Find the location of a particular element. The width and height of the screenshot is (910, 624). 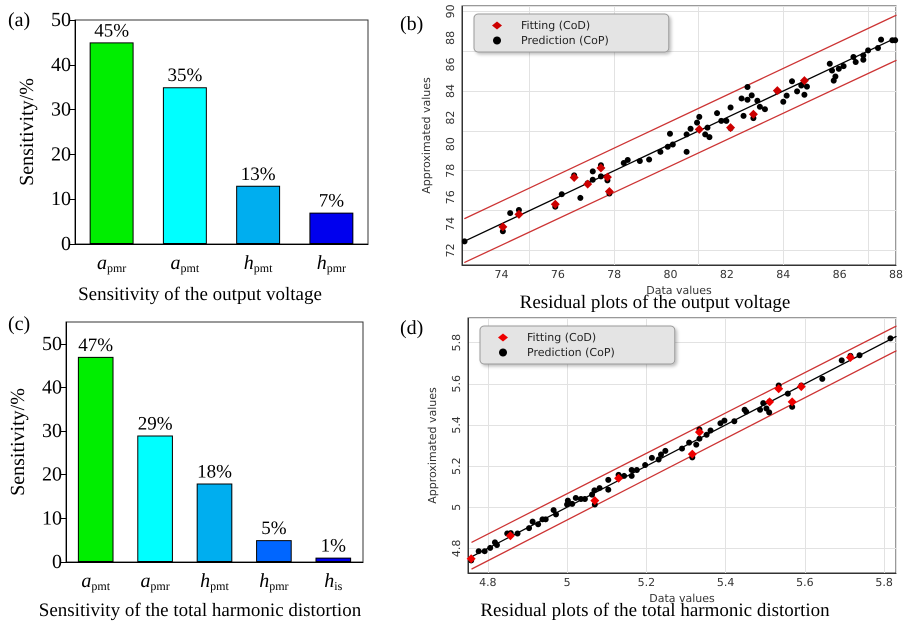

x-tick-label: 86 is located at coordinates (839, 274).